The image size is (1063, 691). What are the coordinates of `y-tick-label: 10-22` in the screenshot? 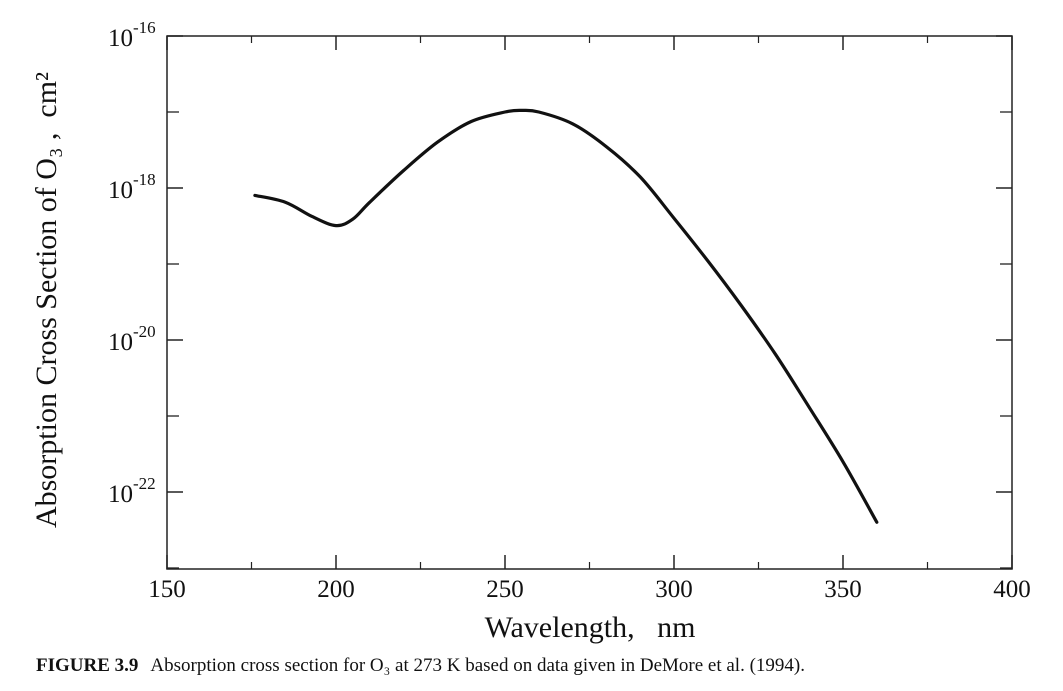 It's located at (132, 491).